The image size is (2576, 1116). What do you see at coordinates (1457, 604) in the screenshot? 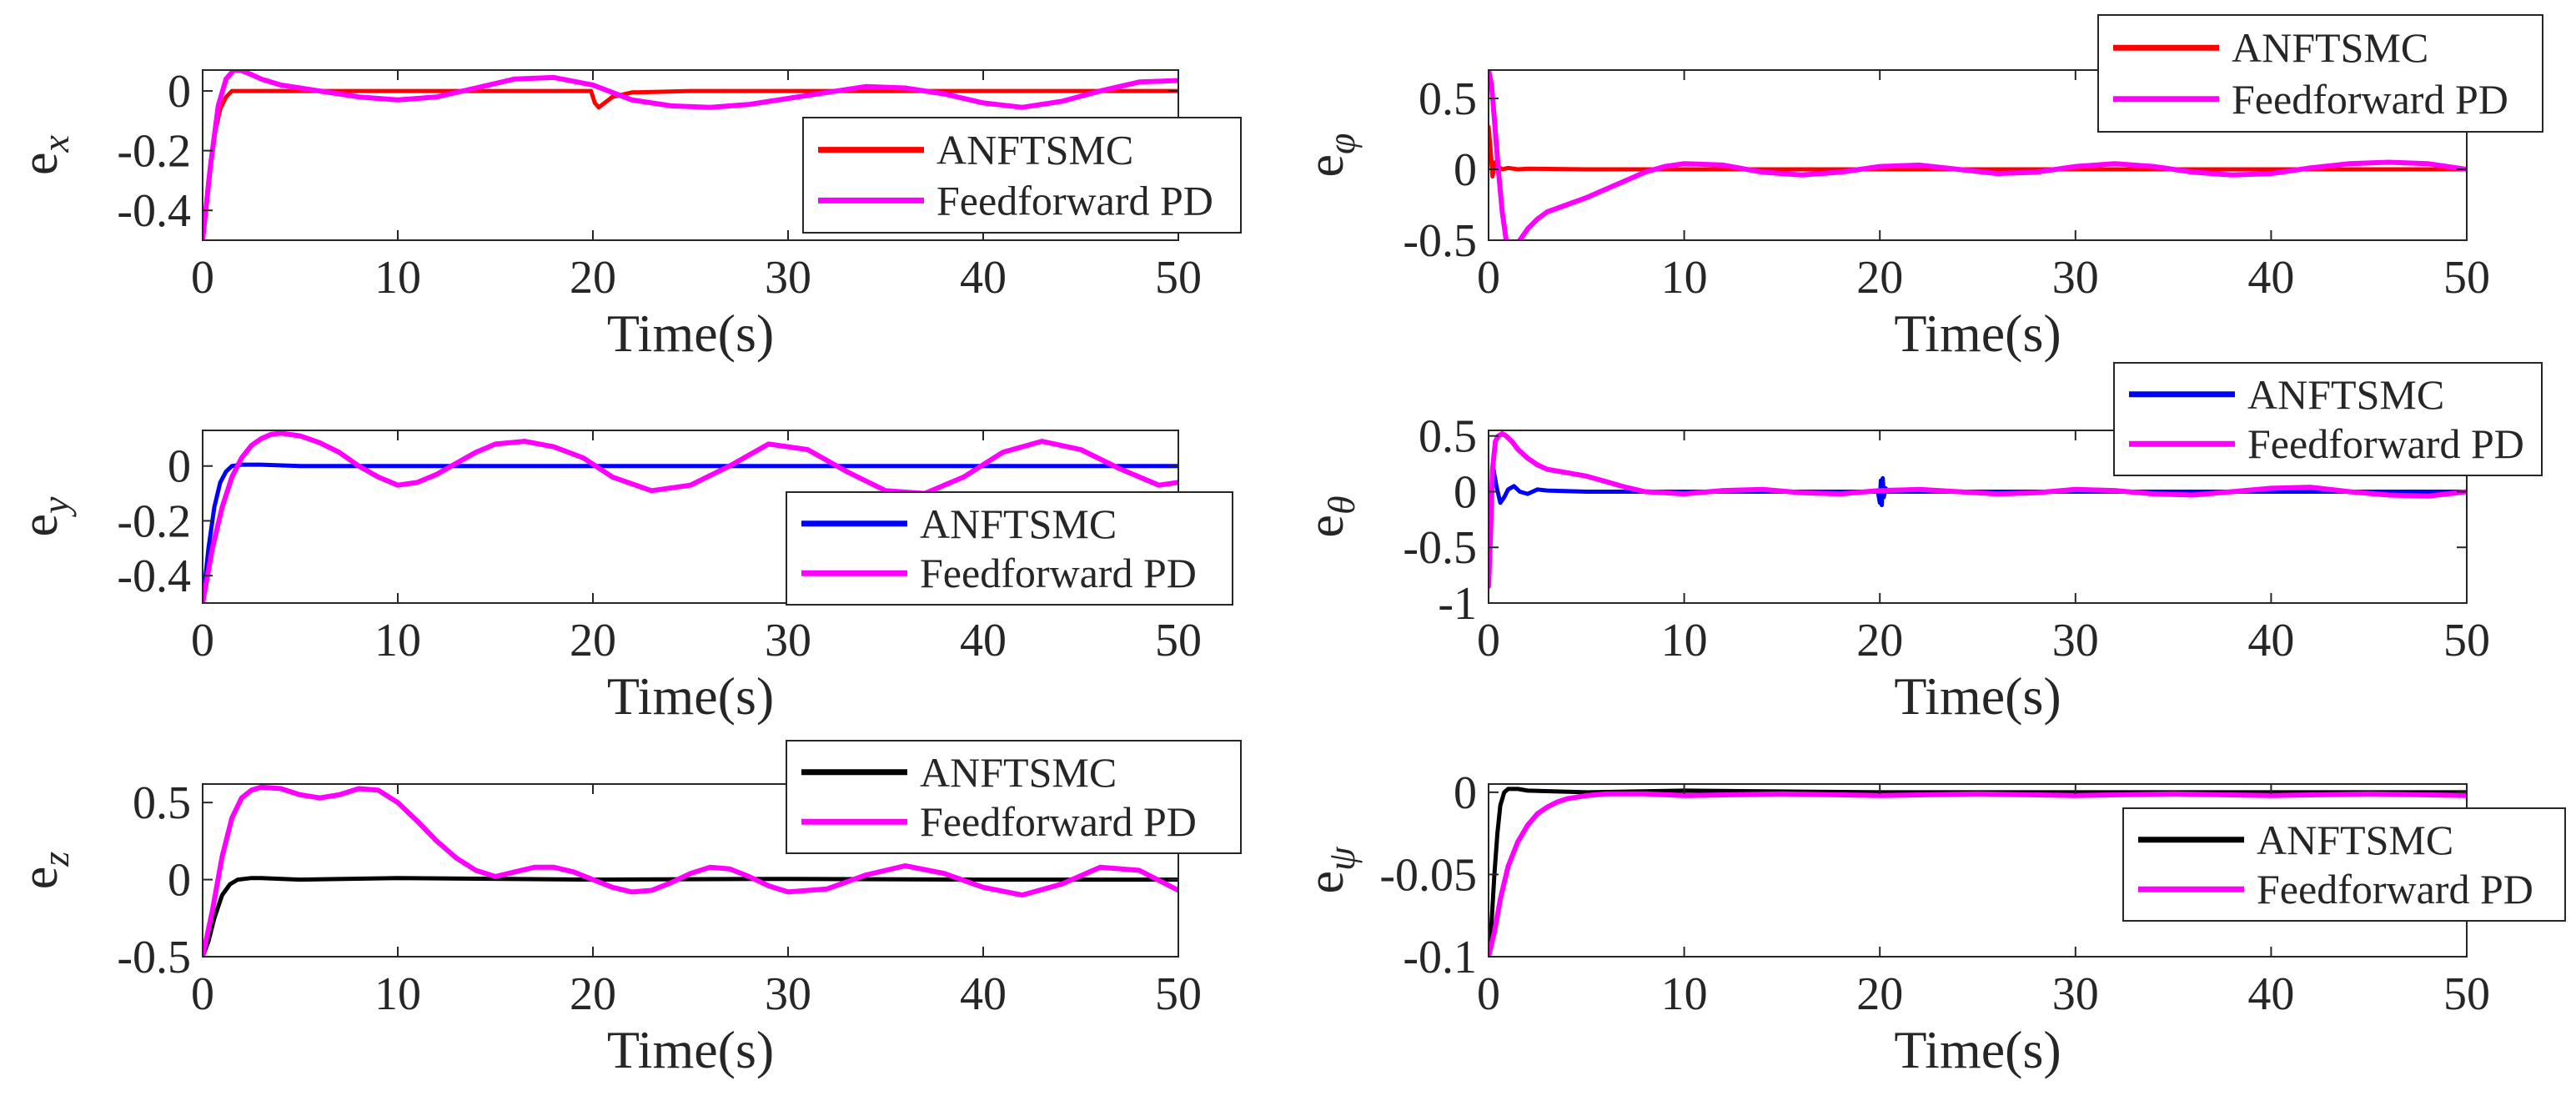
I see `y-tick-label: -1` at bounding box center [1457, 604].